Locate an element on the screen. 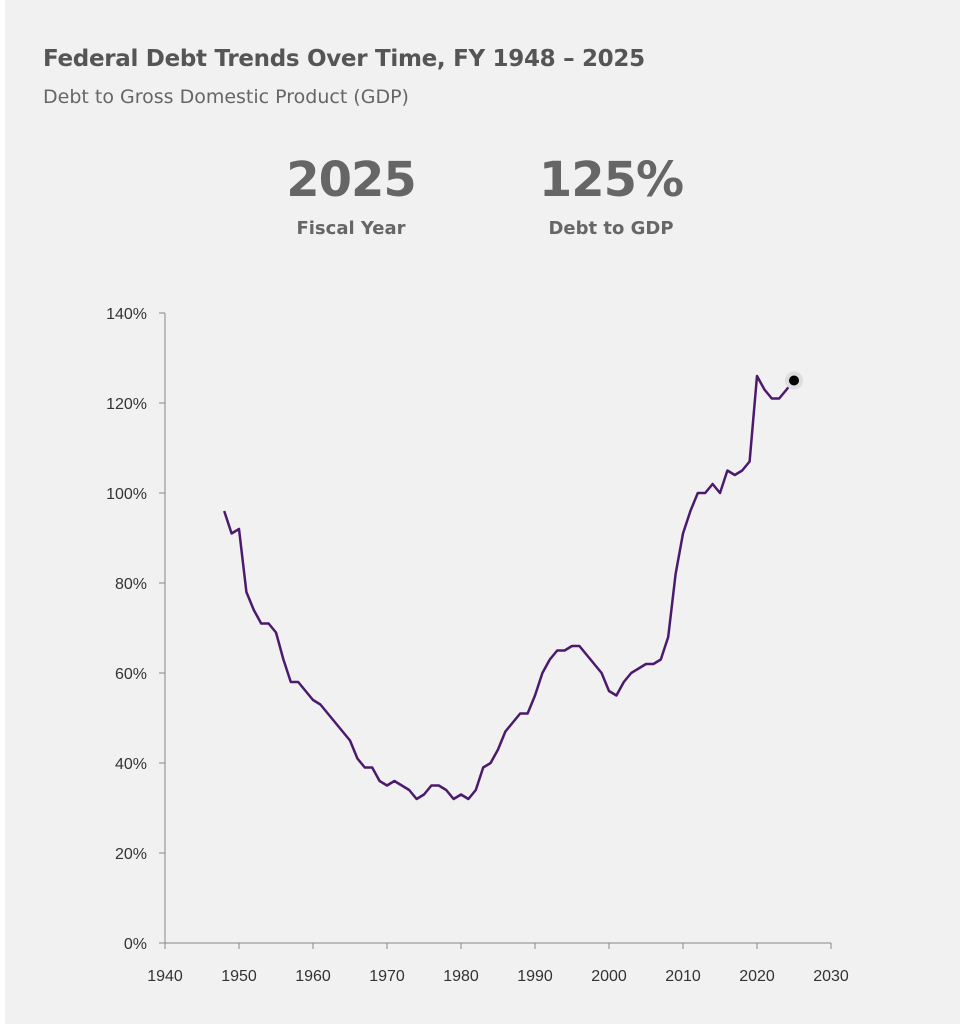  stat-value: 125% is located at coordinates (611, 180).